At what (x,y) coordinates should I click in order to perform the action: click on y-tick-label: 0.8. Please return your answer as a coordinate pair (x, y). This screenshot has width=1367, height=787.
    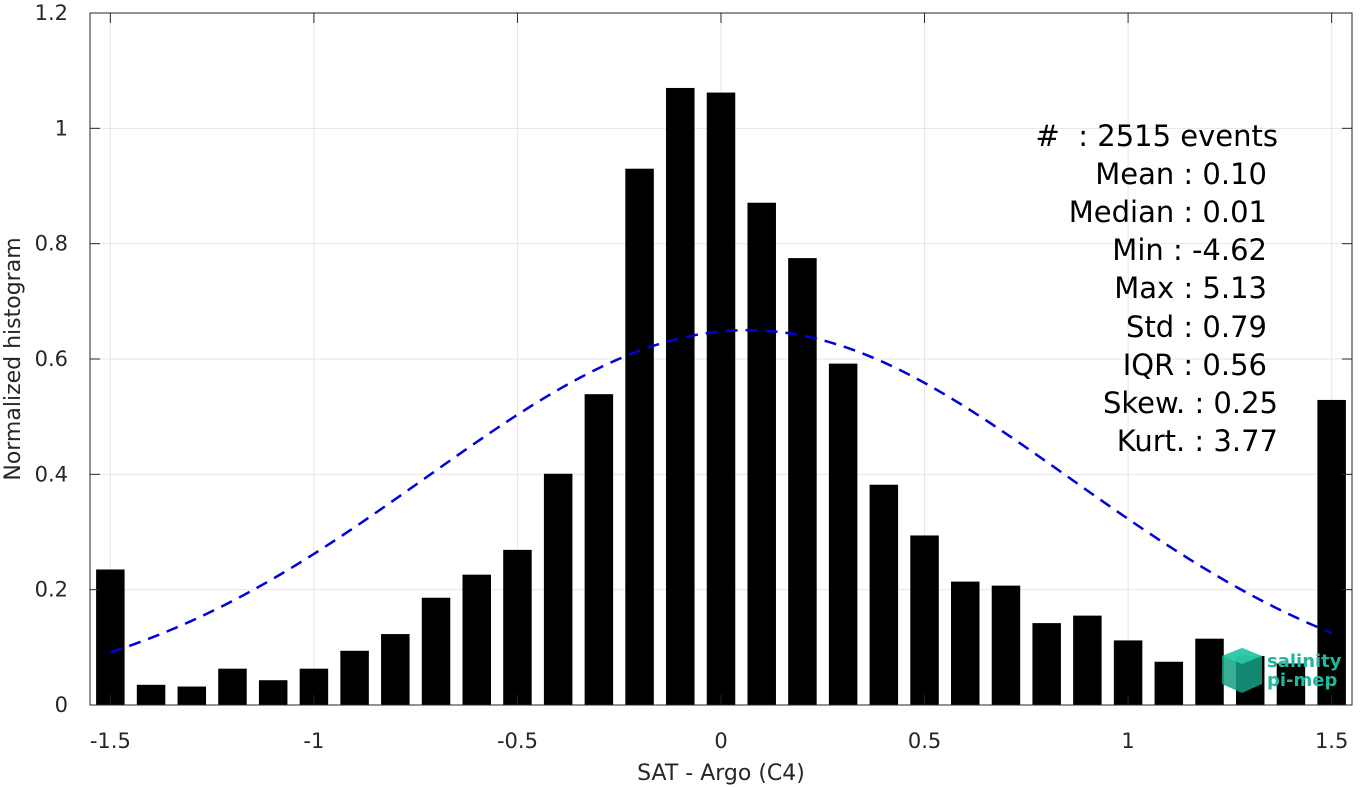
    Looking at the image, I should click on (51, 244).